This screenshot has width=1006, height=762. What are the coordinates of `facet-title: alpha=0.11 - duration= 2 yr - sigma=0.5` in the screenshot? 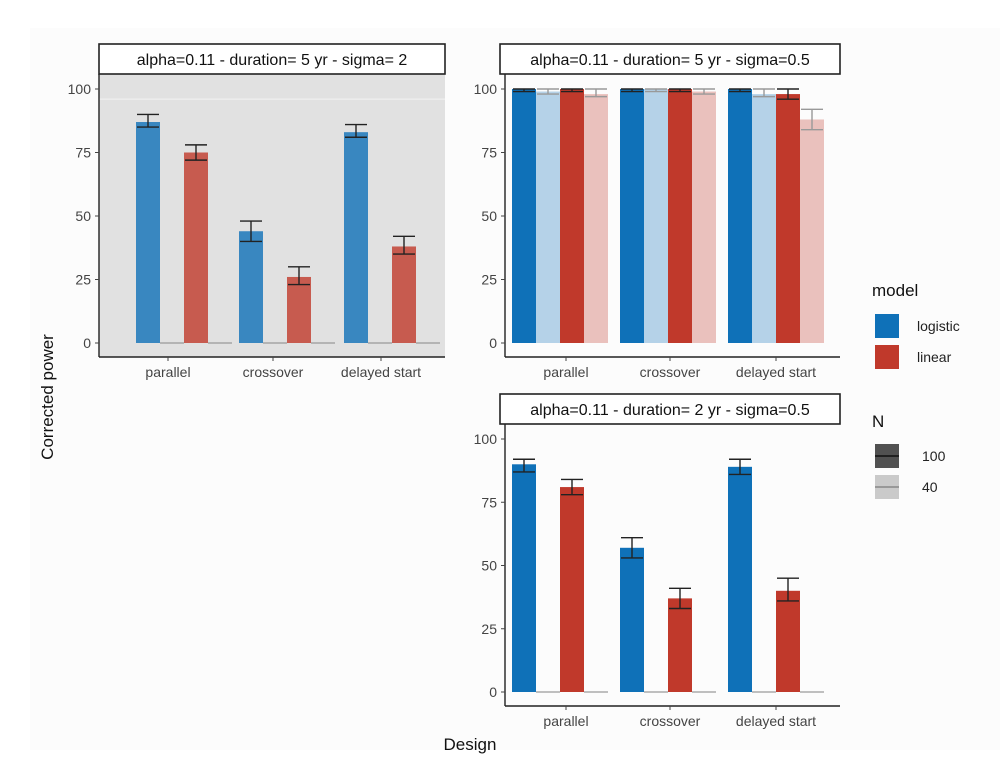 It's located at (670, 410).